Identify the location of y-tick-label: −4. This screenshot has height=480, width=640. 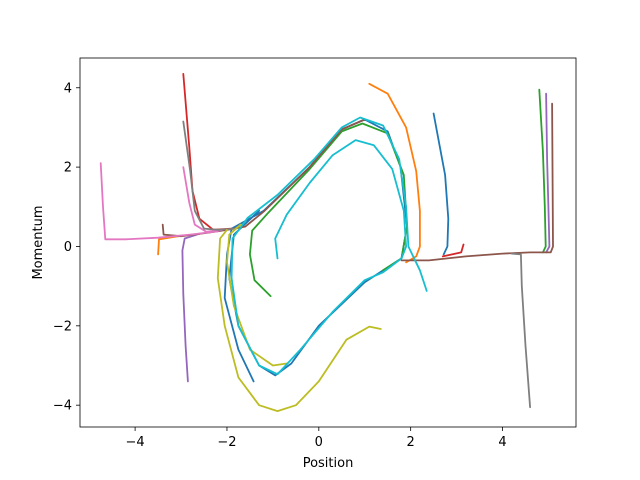
(62, 406).